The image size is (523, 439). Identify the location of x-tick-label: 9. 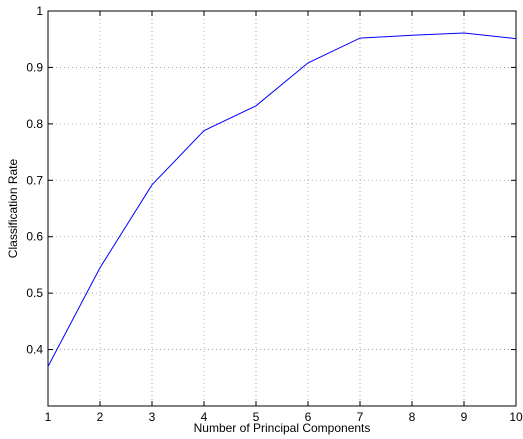
(464, 417).